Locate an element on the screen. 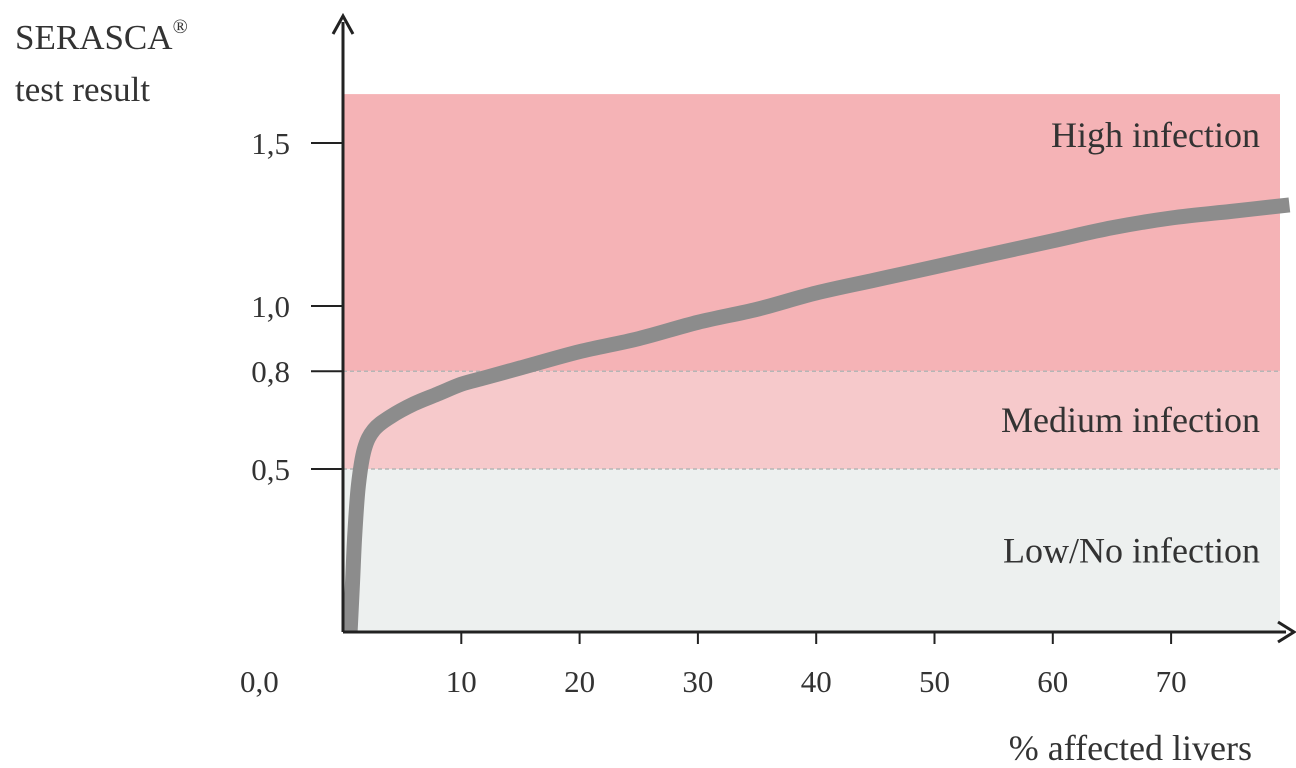 This screenshot has height=768, width=1296. x-tick-label: 70 is located at coordinates (1171, 681).